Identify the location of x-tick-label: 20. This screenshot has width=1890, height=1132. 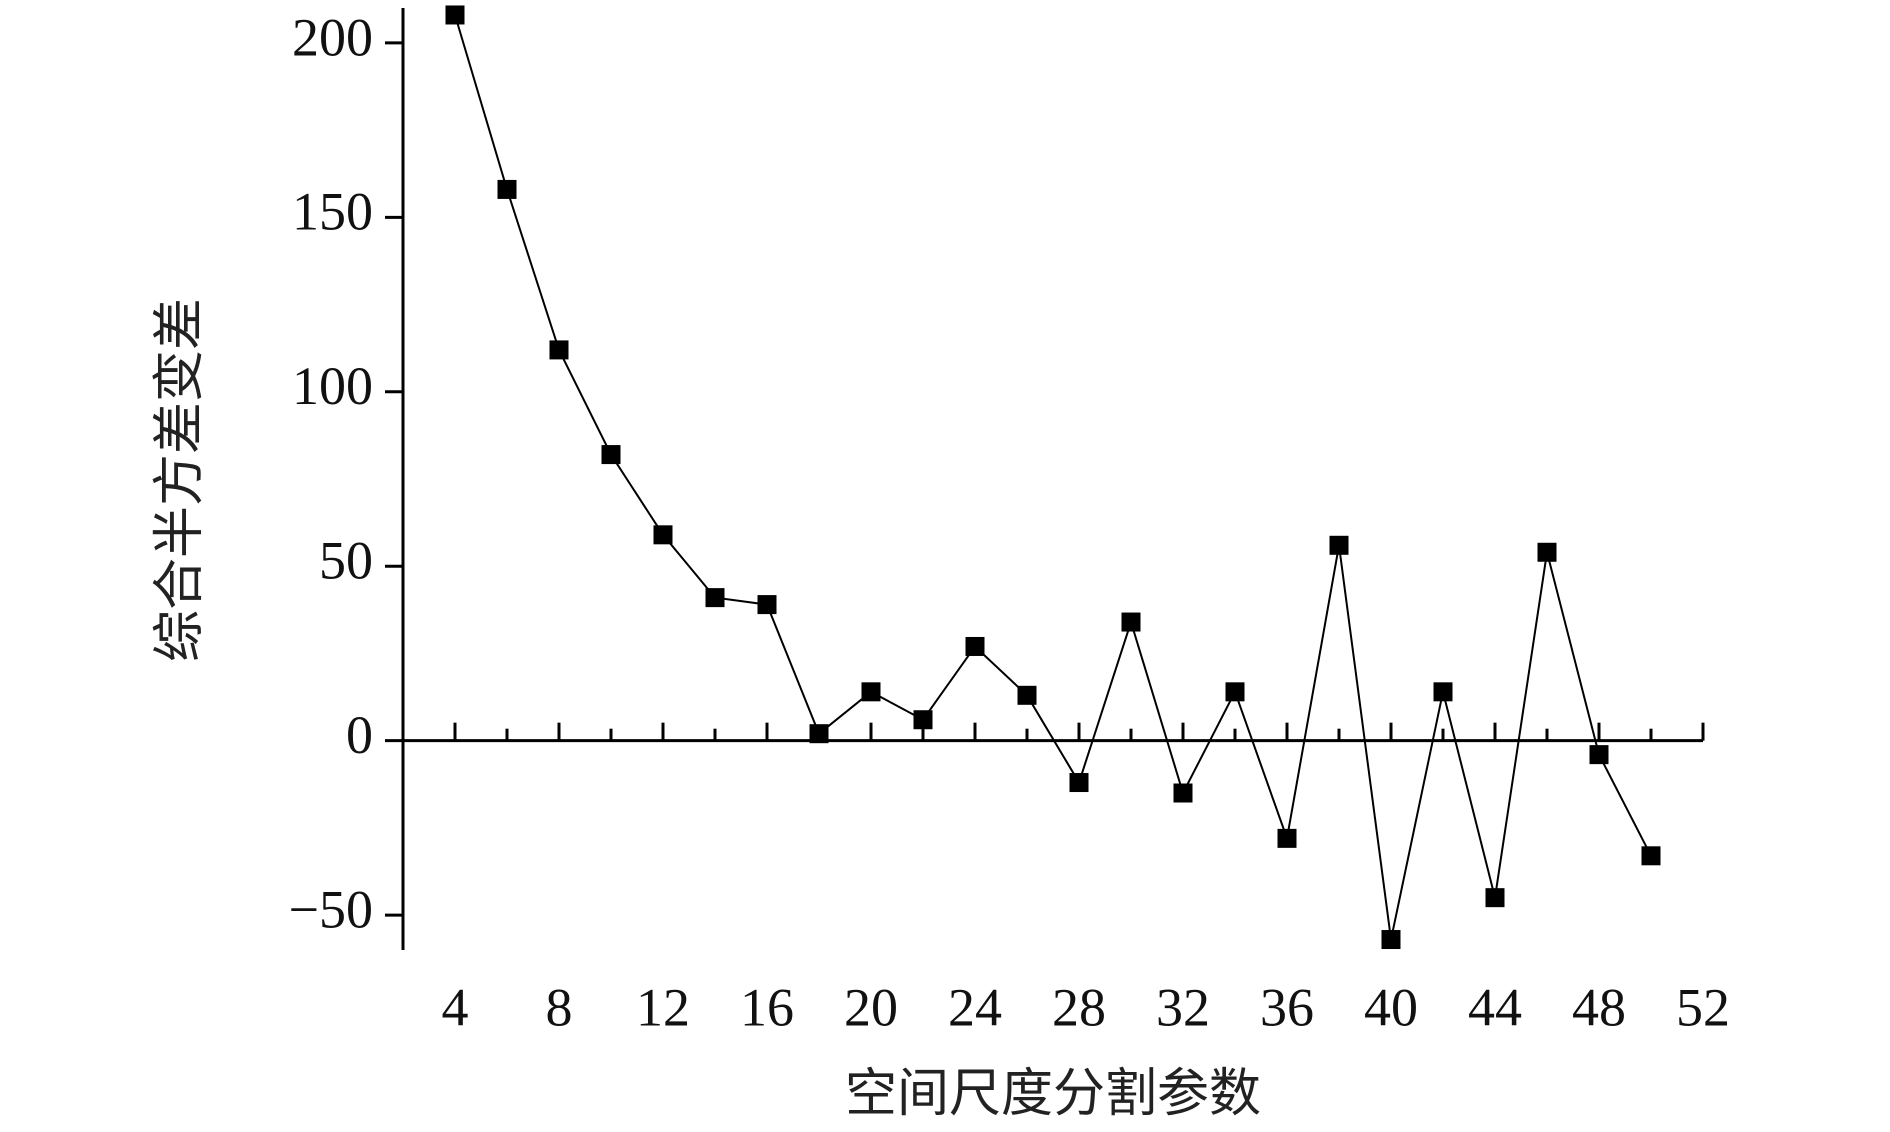
(871, 1007).